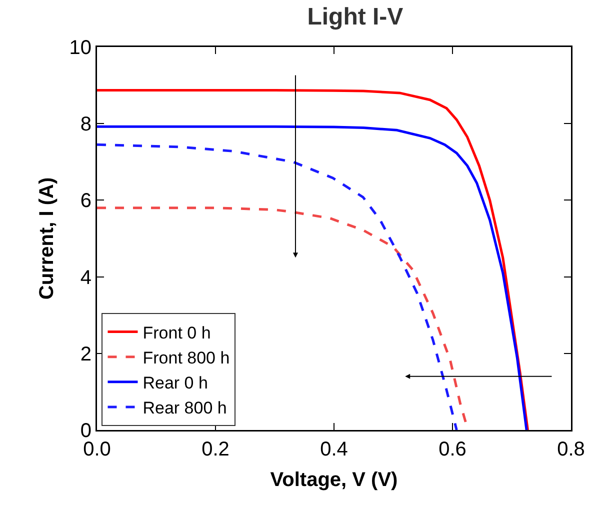 This screenshot has width=592, height=509. What do you see at coordinates (334, 449) in the screenshot?
I see `x-tick-label: 0.4` at bounding box center [334, 449].